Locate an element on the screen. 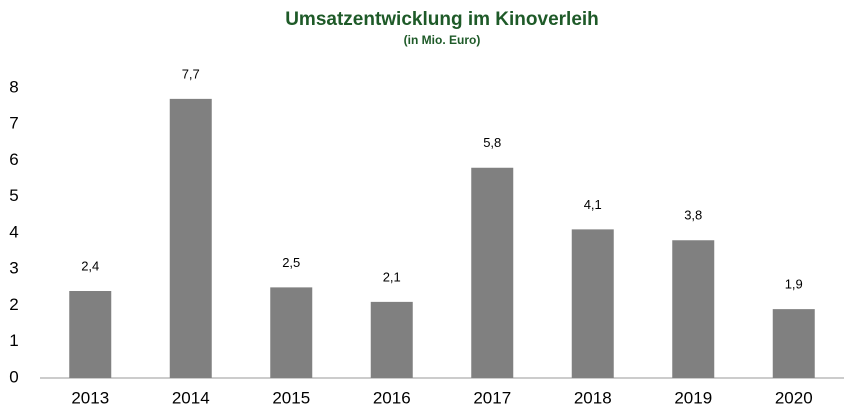 The image size is (844, 412). y-tick-label: 1 is located at coordinates (13, 340).